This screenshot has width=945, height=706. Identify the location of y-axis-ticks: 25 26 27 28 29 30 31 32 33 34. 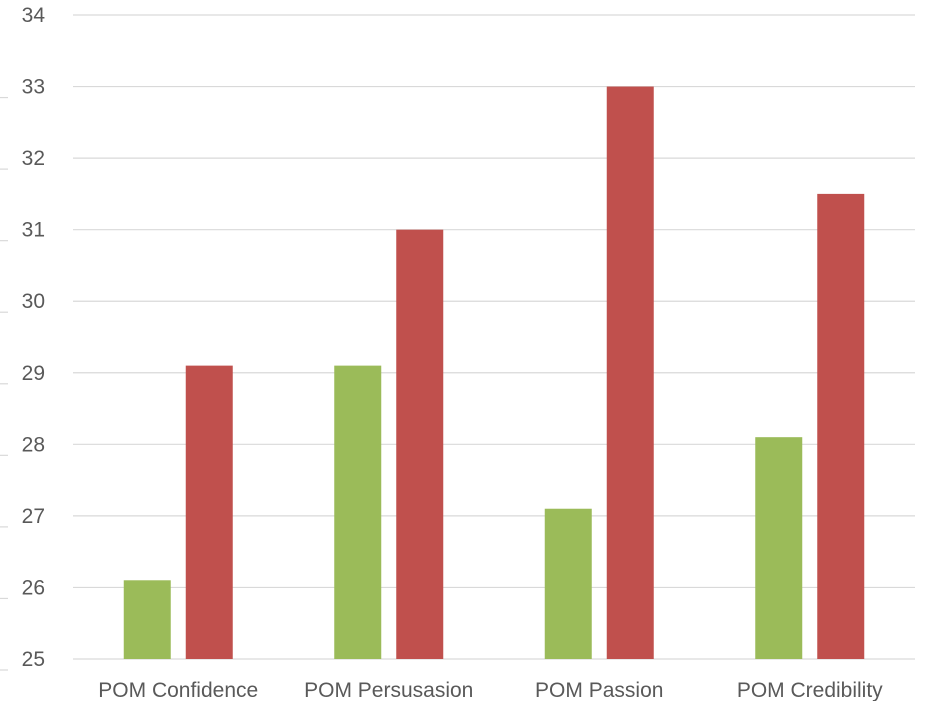
(22, 337).